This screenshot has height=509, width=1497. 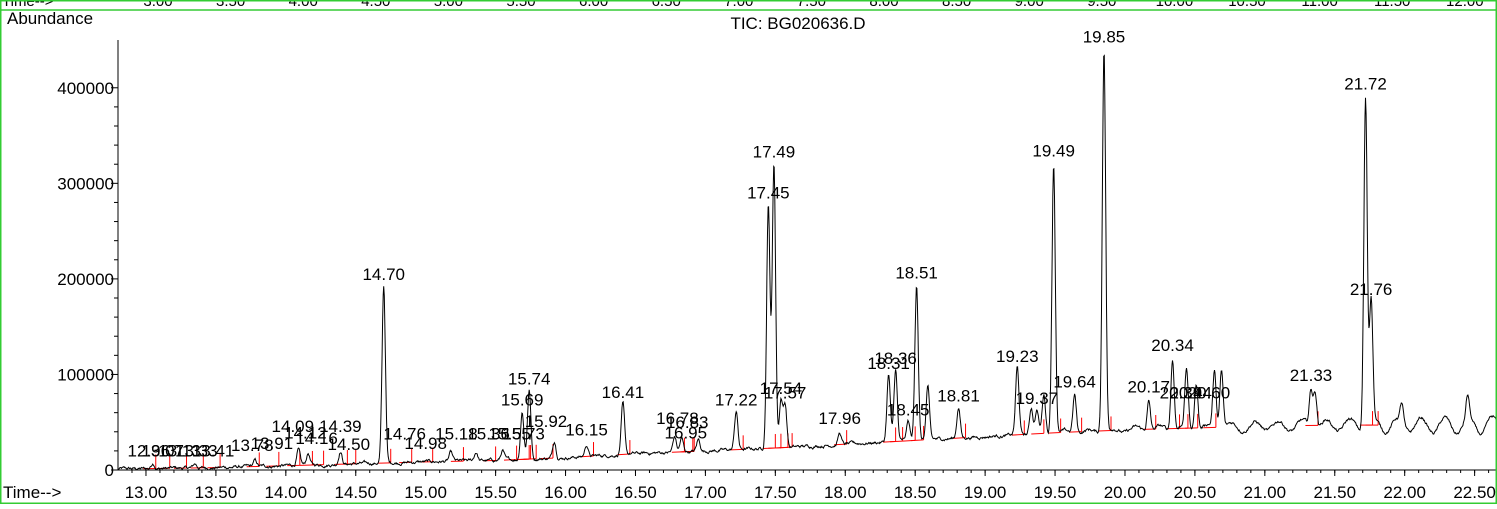 What do you see at coordinates (355, 492) in the screenshot?
I see `x-tick-label: 14.50` at bounding box center [355, 492].